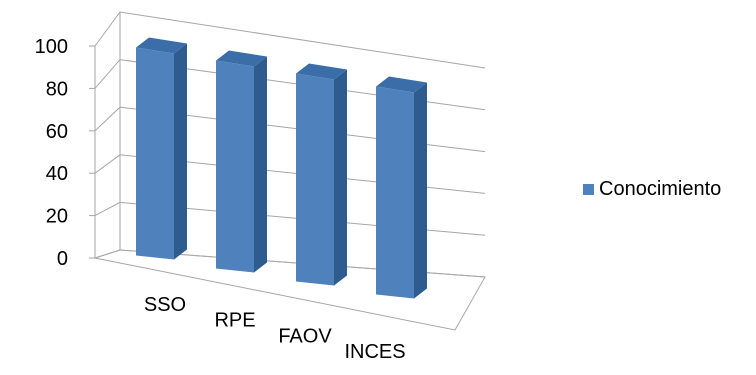 The height and width of the screenshot is (375, 756). I want to click on x-category-label: RPE, so click(234, 321).